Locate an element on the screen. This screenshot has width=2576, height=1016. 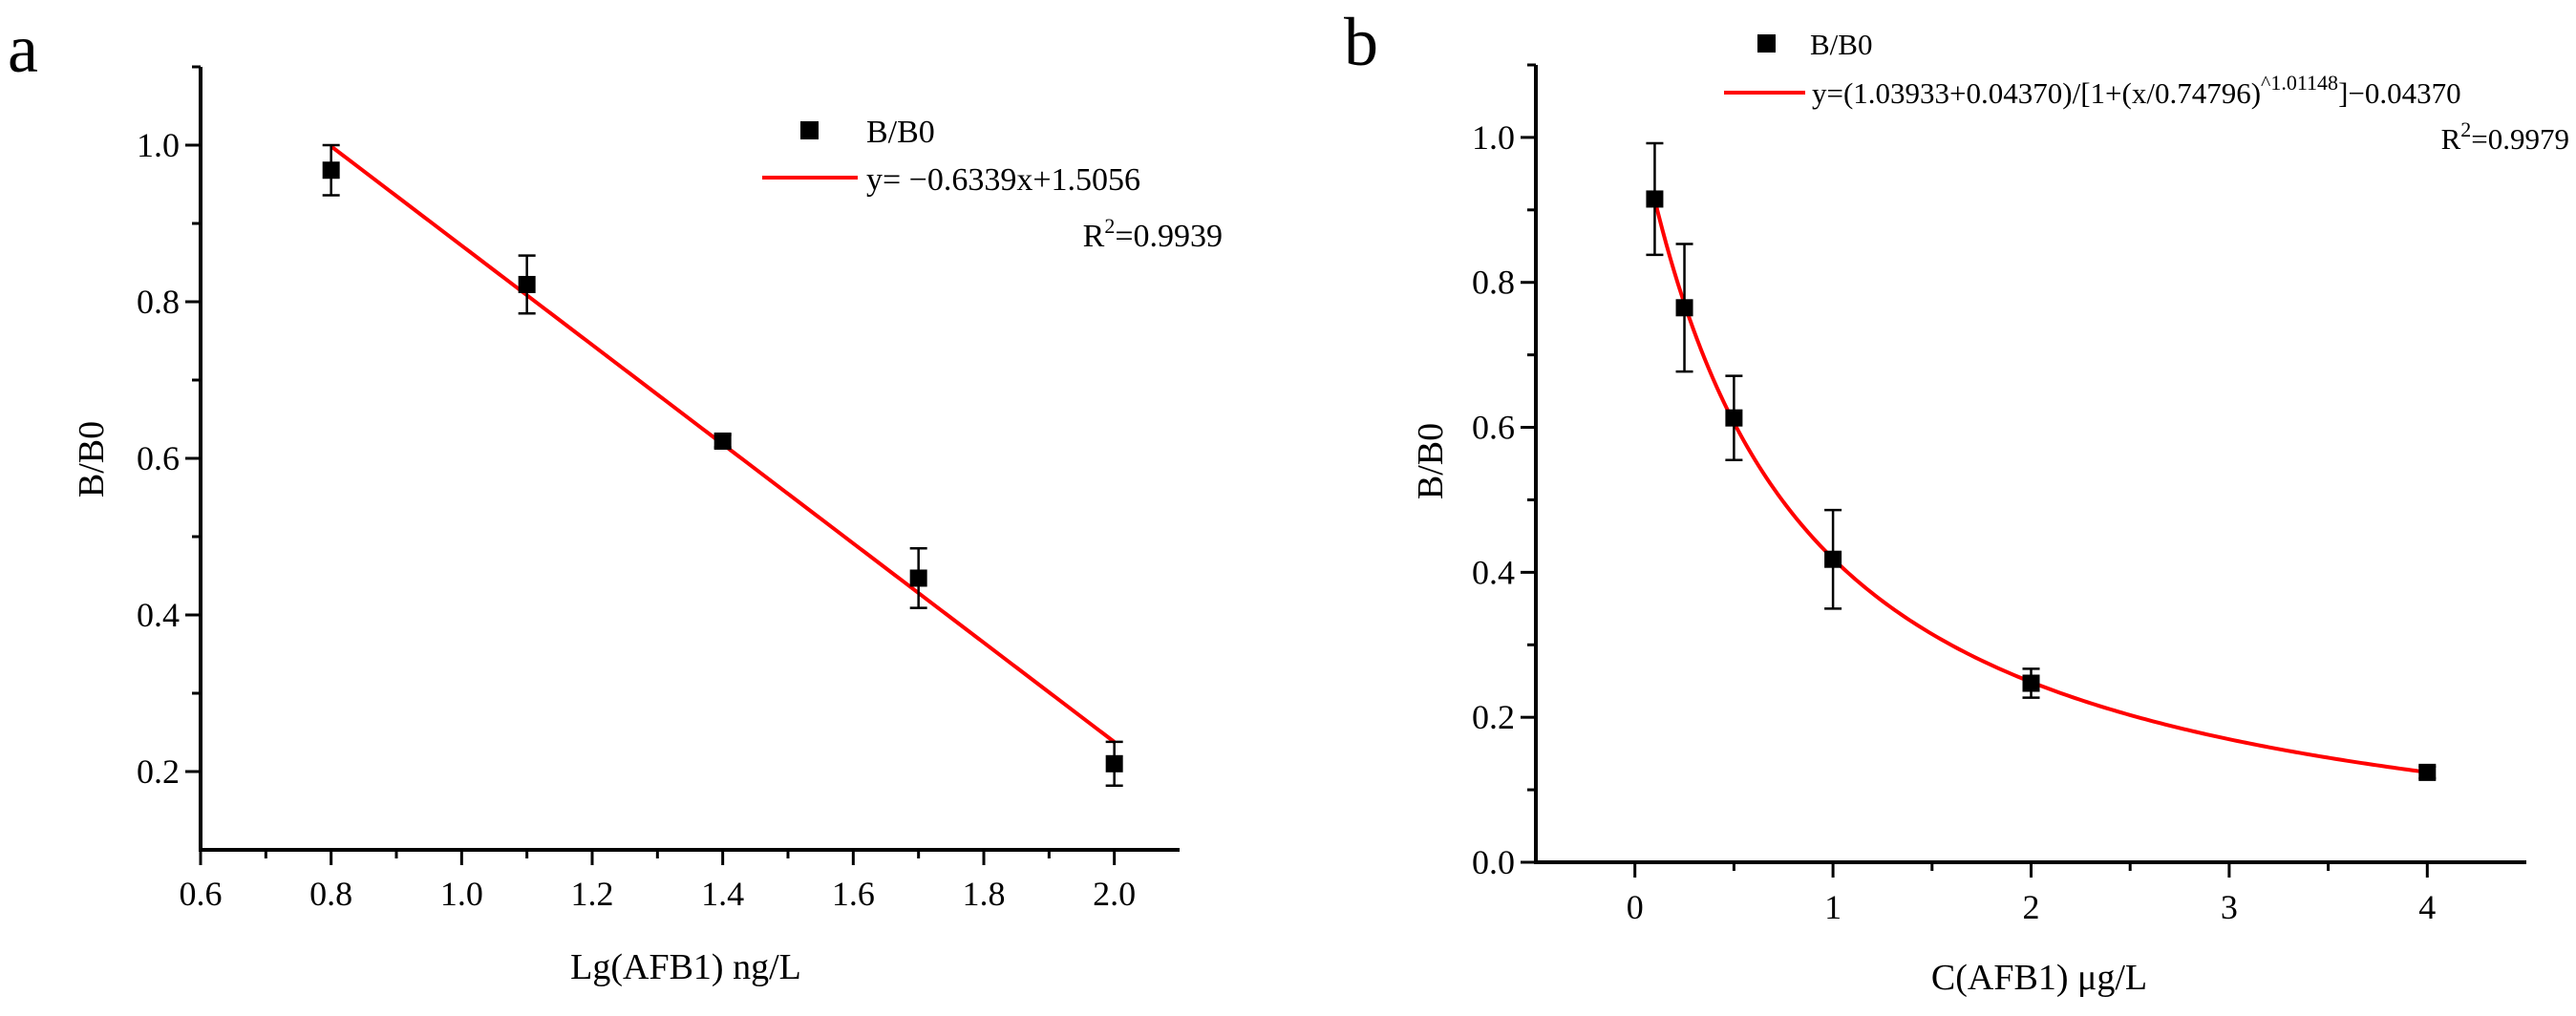
panel-a-legend-r2: R2=0.9939 is located at coordinates (1153, 234).